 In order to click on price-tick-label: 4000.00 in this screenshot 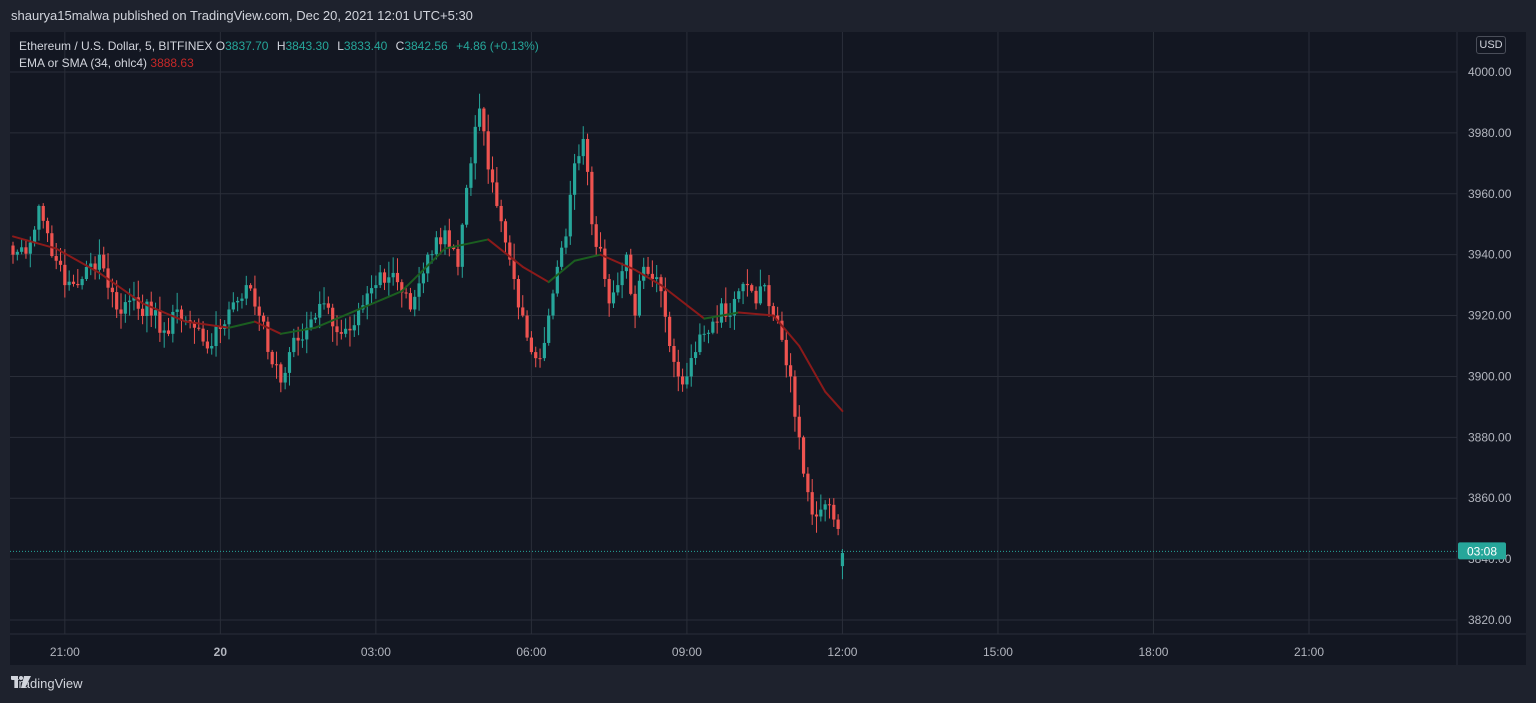, I will do `click(1490, 72)`.